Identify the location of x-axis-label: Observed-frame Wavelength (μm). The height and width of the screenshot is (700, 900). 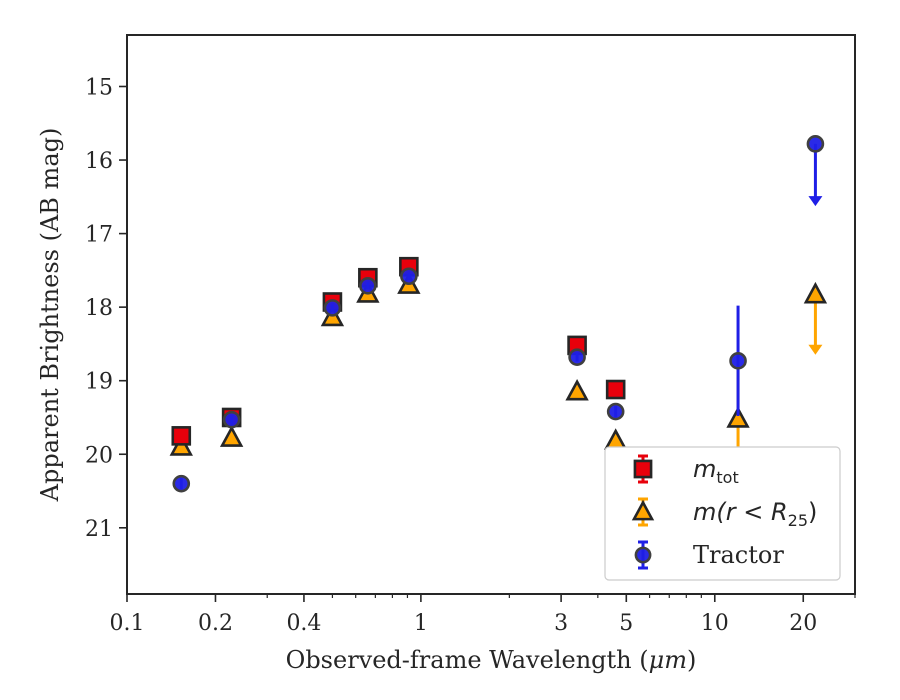
(491, 660).